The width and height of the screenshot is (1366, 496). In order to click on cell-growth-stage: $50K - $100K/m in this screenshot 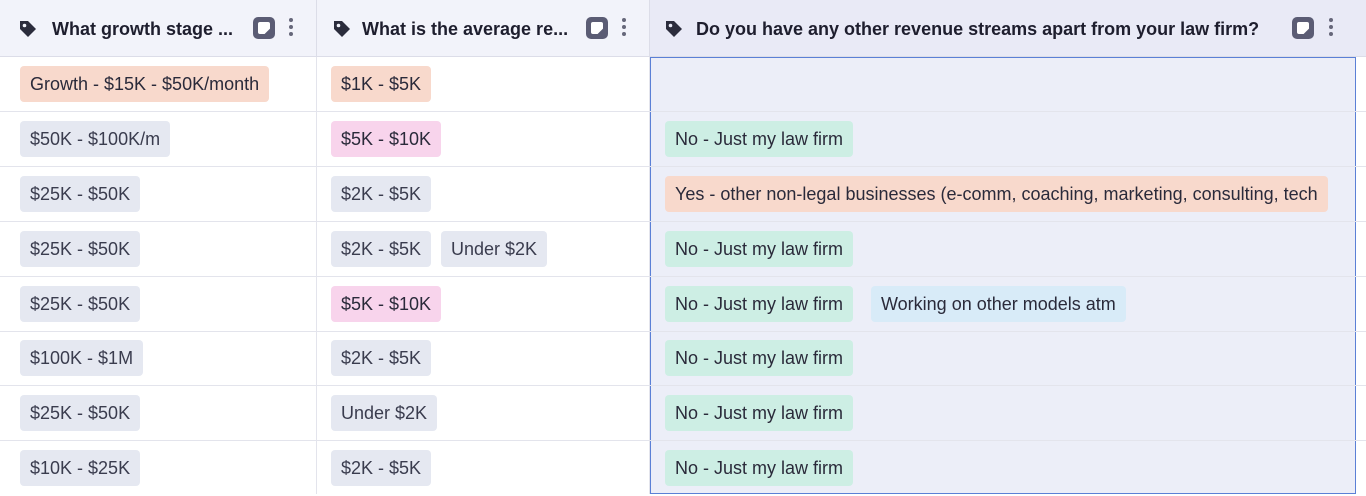, I will do `click(158, 139)`.